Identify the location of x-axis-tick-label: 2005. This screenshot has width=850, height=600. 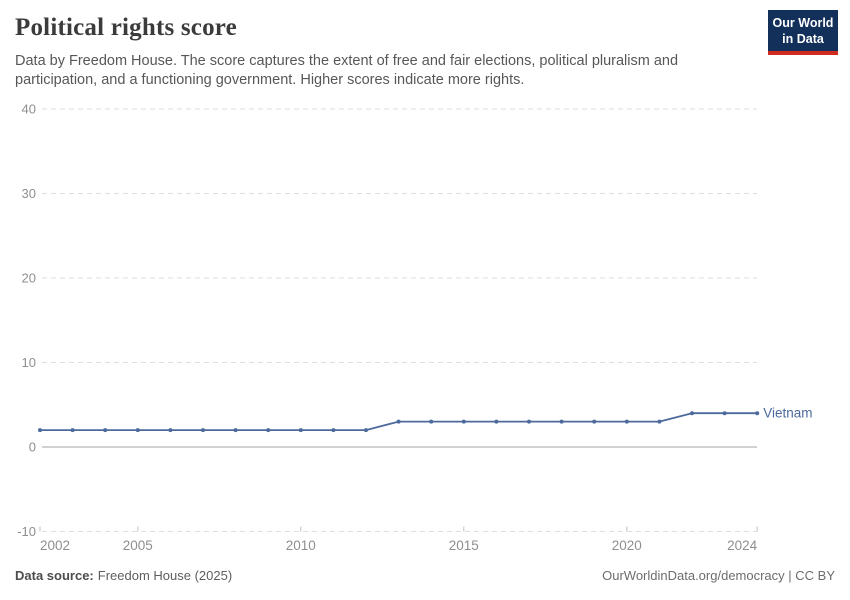
(138, 545).